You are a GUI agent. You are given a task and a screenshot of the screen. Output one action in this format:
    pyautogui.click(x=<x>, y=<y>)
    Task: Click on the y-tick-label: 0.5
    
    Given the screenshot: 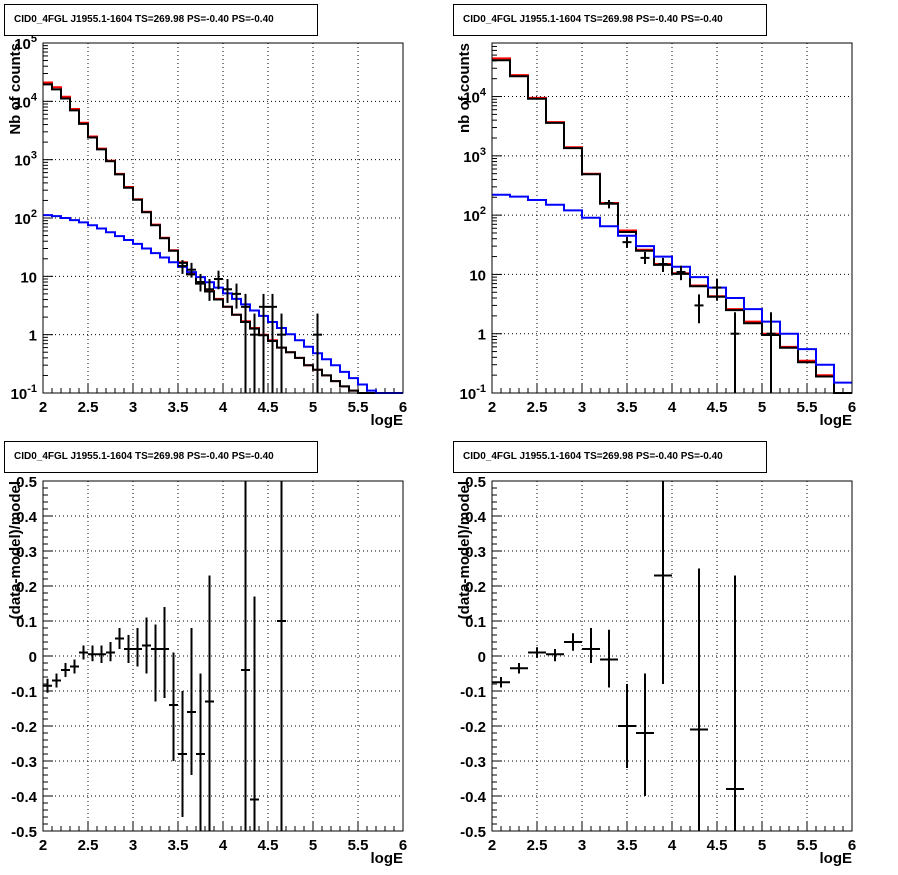 What is the action you would take?
    pyautogui.click(x=26, y=482)
    